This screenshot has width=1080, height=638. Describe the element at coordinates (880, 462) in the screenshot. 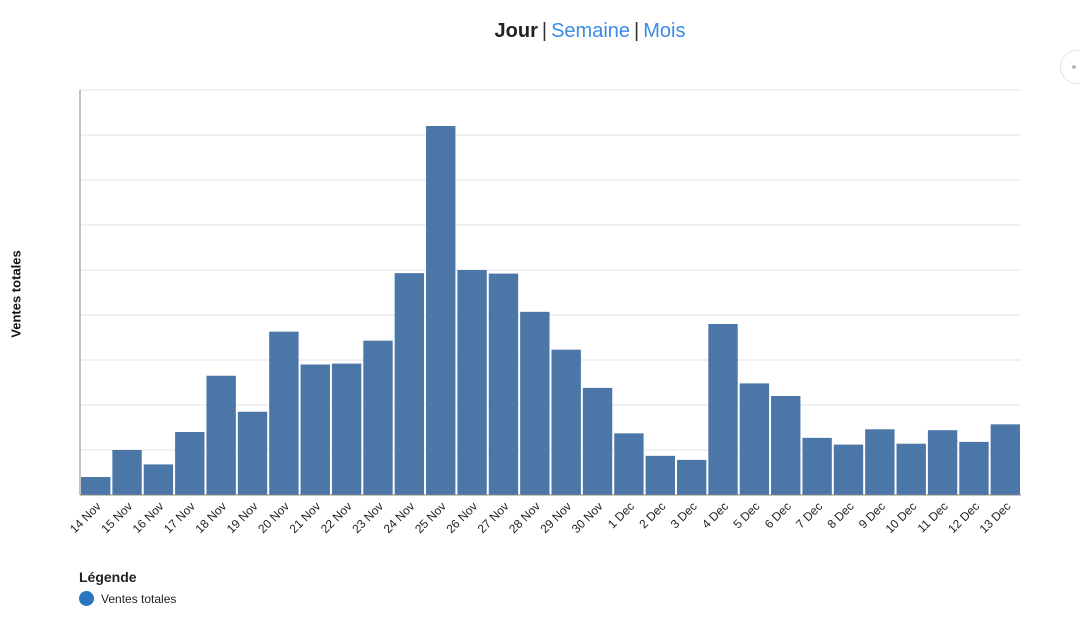

I see `bar-9-dec` at that location.